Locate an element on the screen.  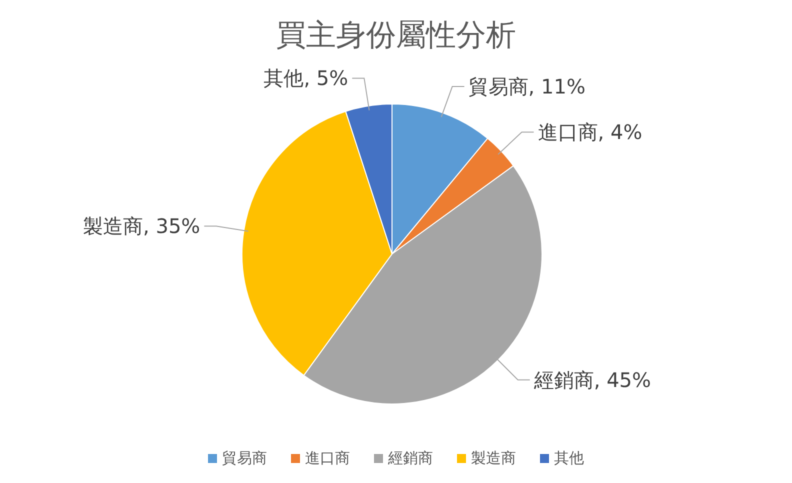
legend-label: 製造商 is located at coordinates (493, 458).